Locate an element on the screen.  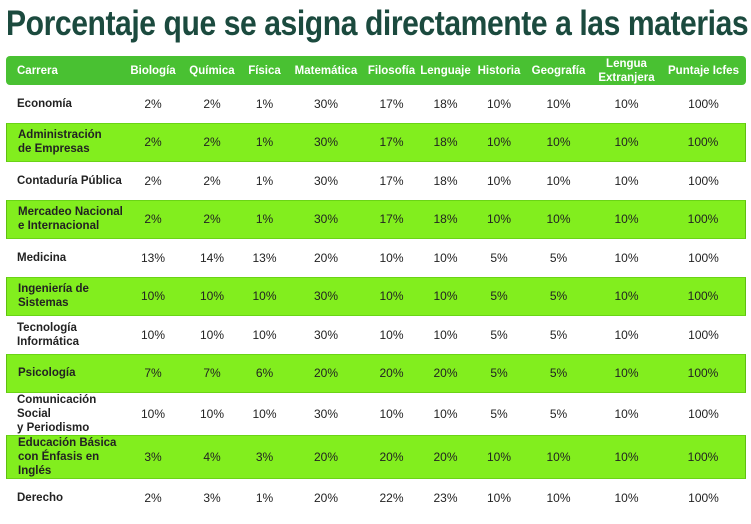
percentage-cell: 6% is located at coordinates (264, 373).